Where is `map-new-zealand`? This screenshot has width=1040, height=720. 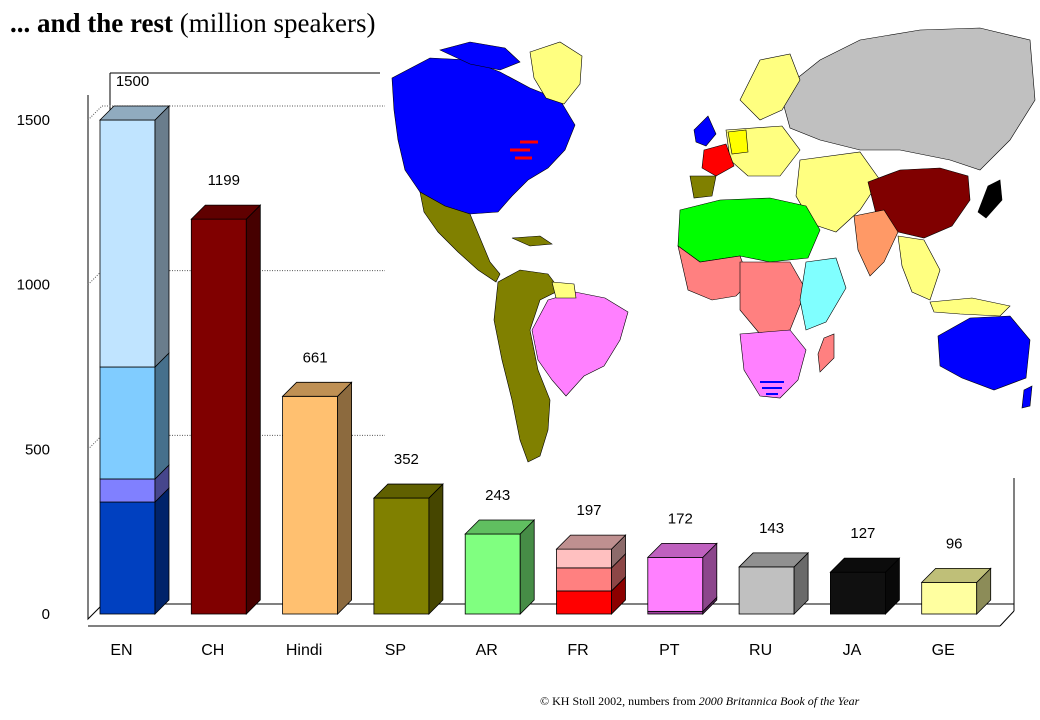 map-new-zealand is located at coordinates (1027, 397).